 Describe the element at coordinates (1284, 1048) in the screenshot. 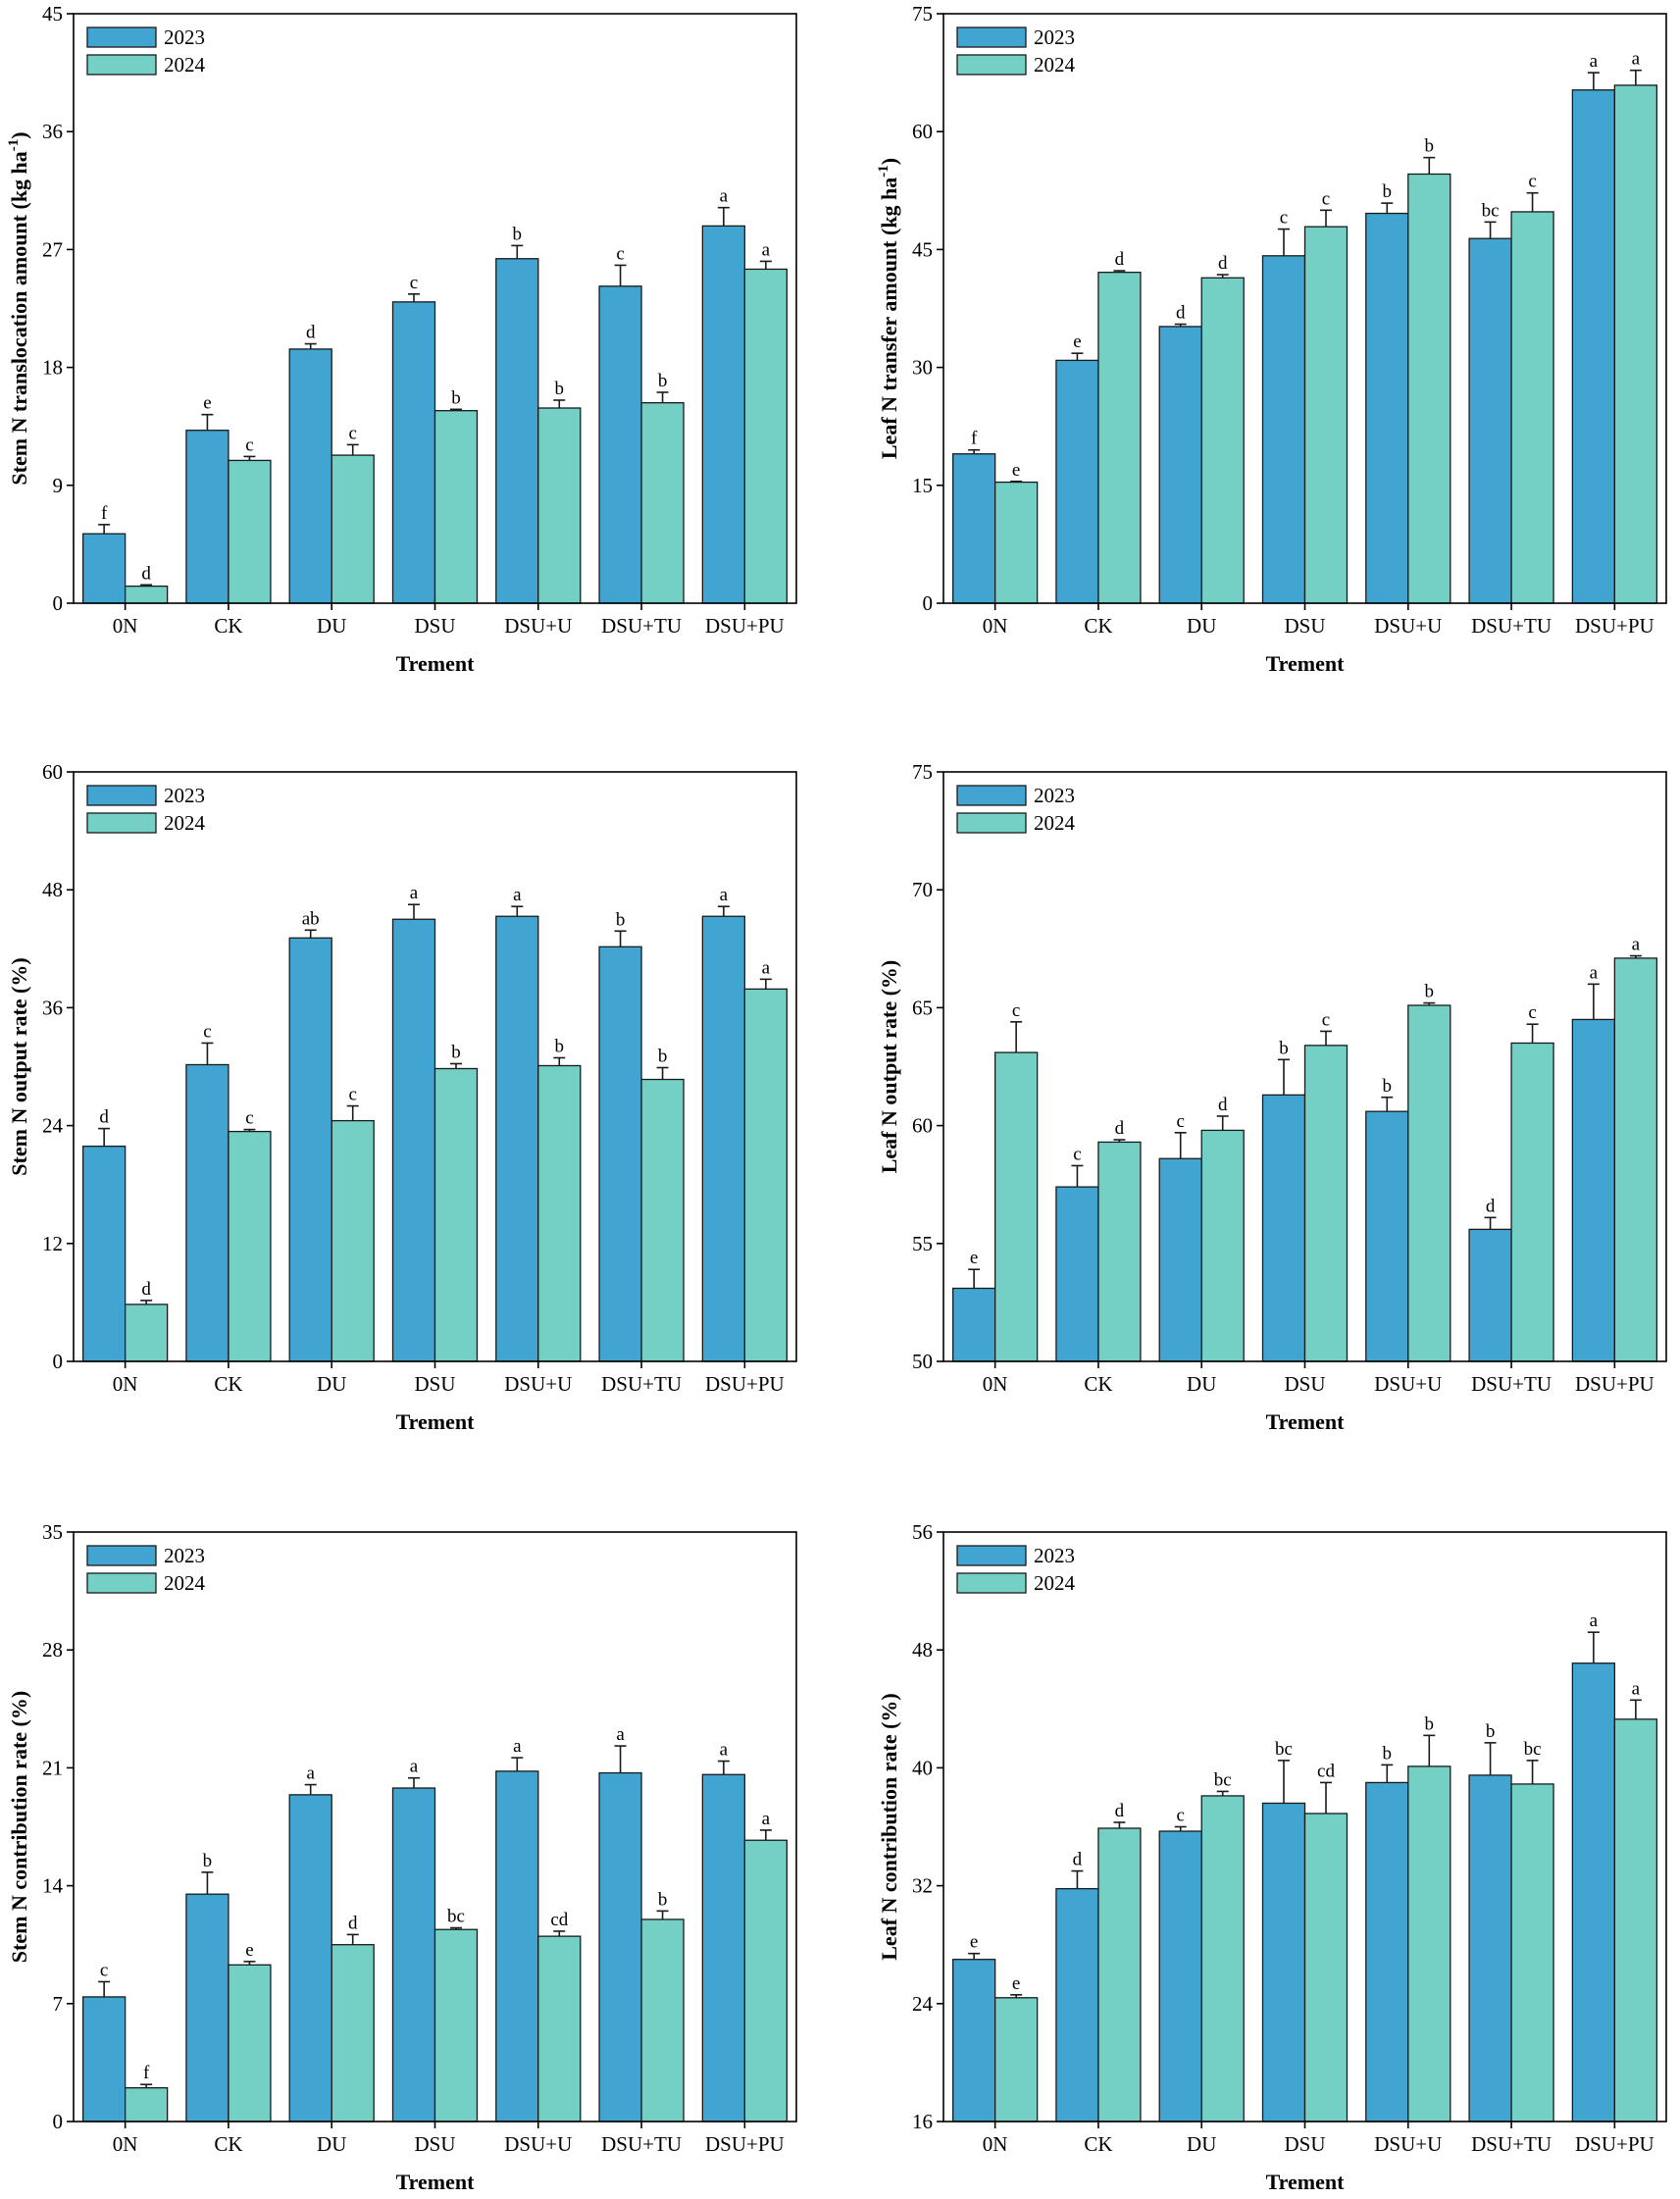

I see `significance-label-2023-DSU: b` at that location.